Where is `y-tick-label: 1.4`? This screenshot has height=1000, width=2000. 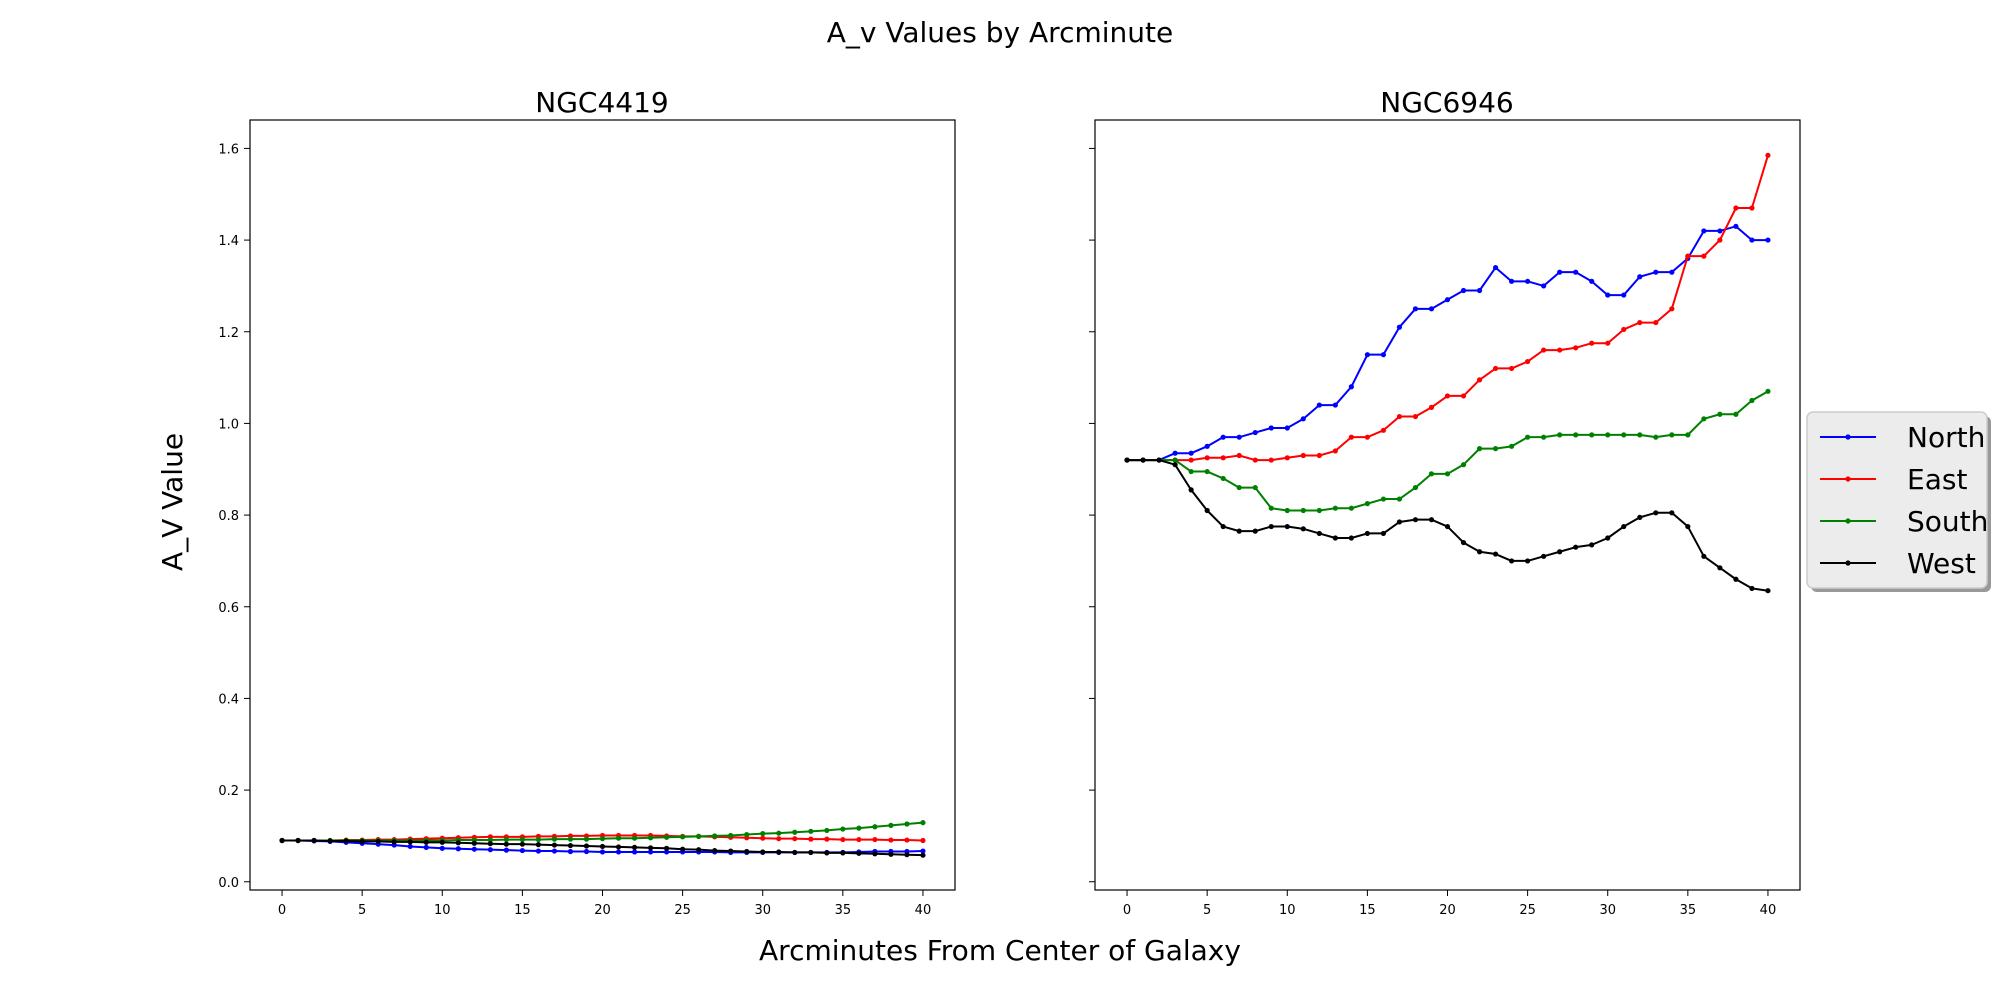 y-tick-label: 1.4 is located at coordinates (228, 241).